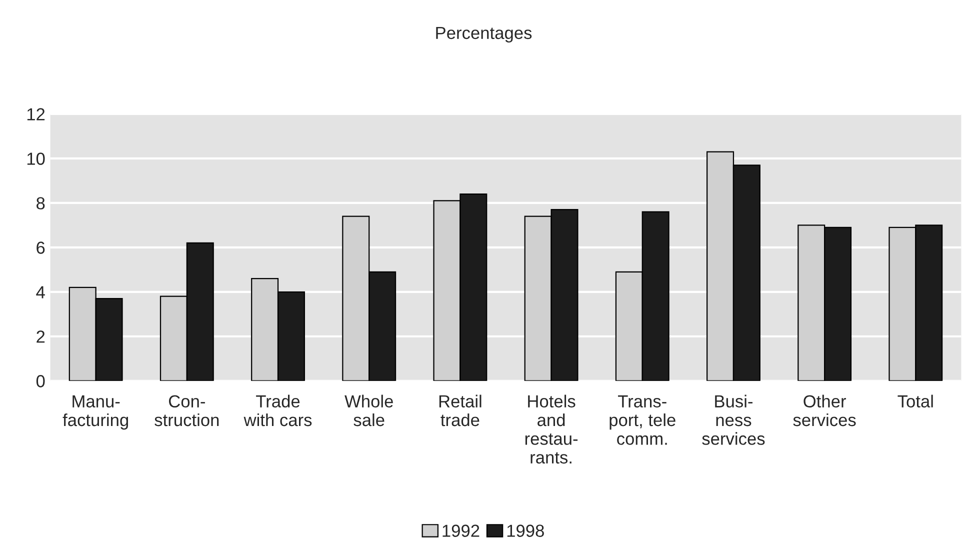  I want to click on legend-label: 1998, so click(525, 530).